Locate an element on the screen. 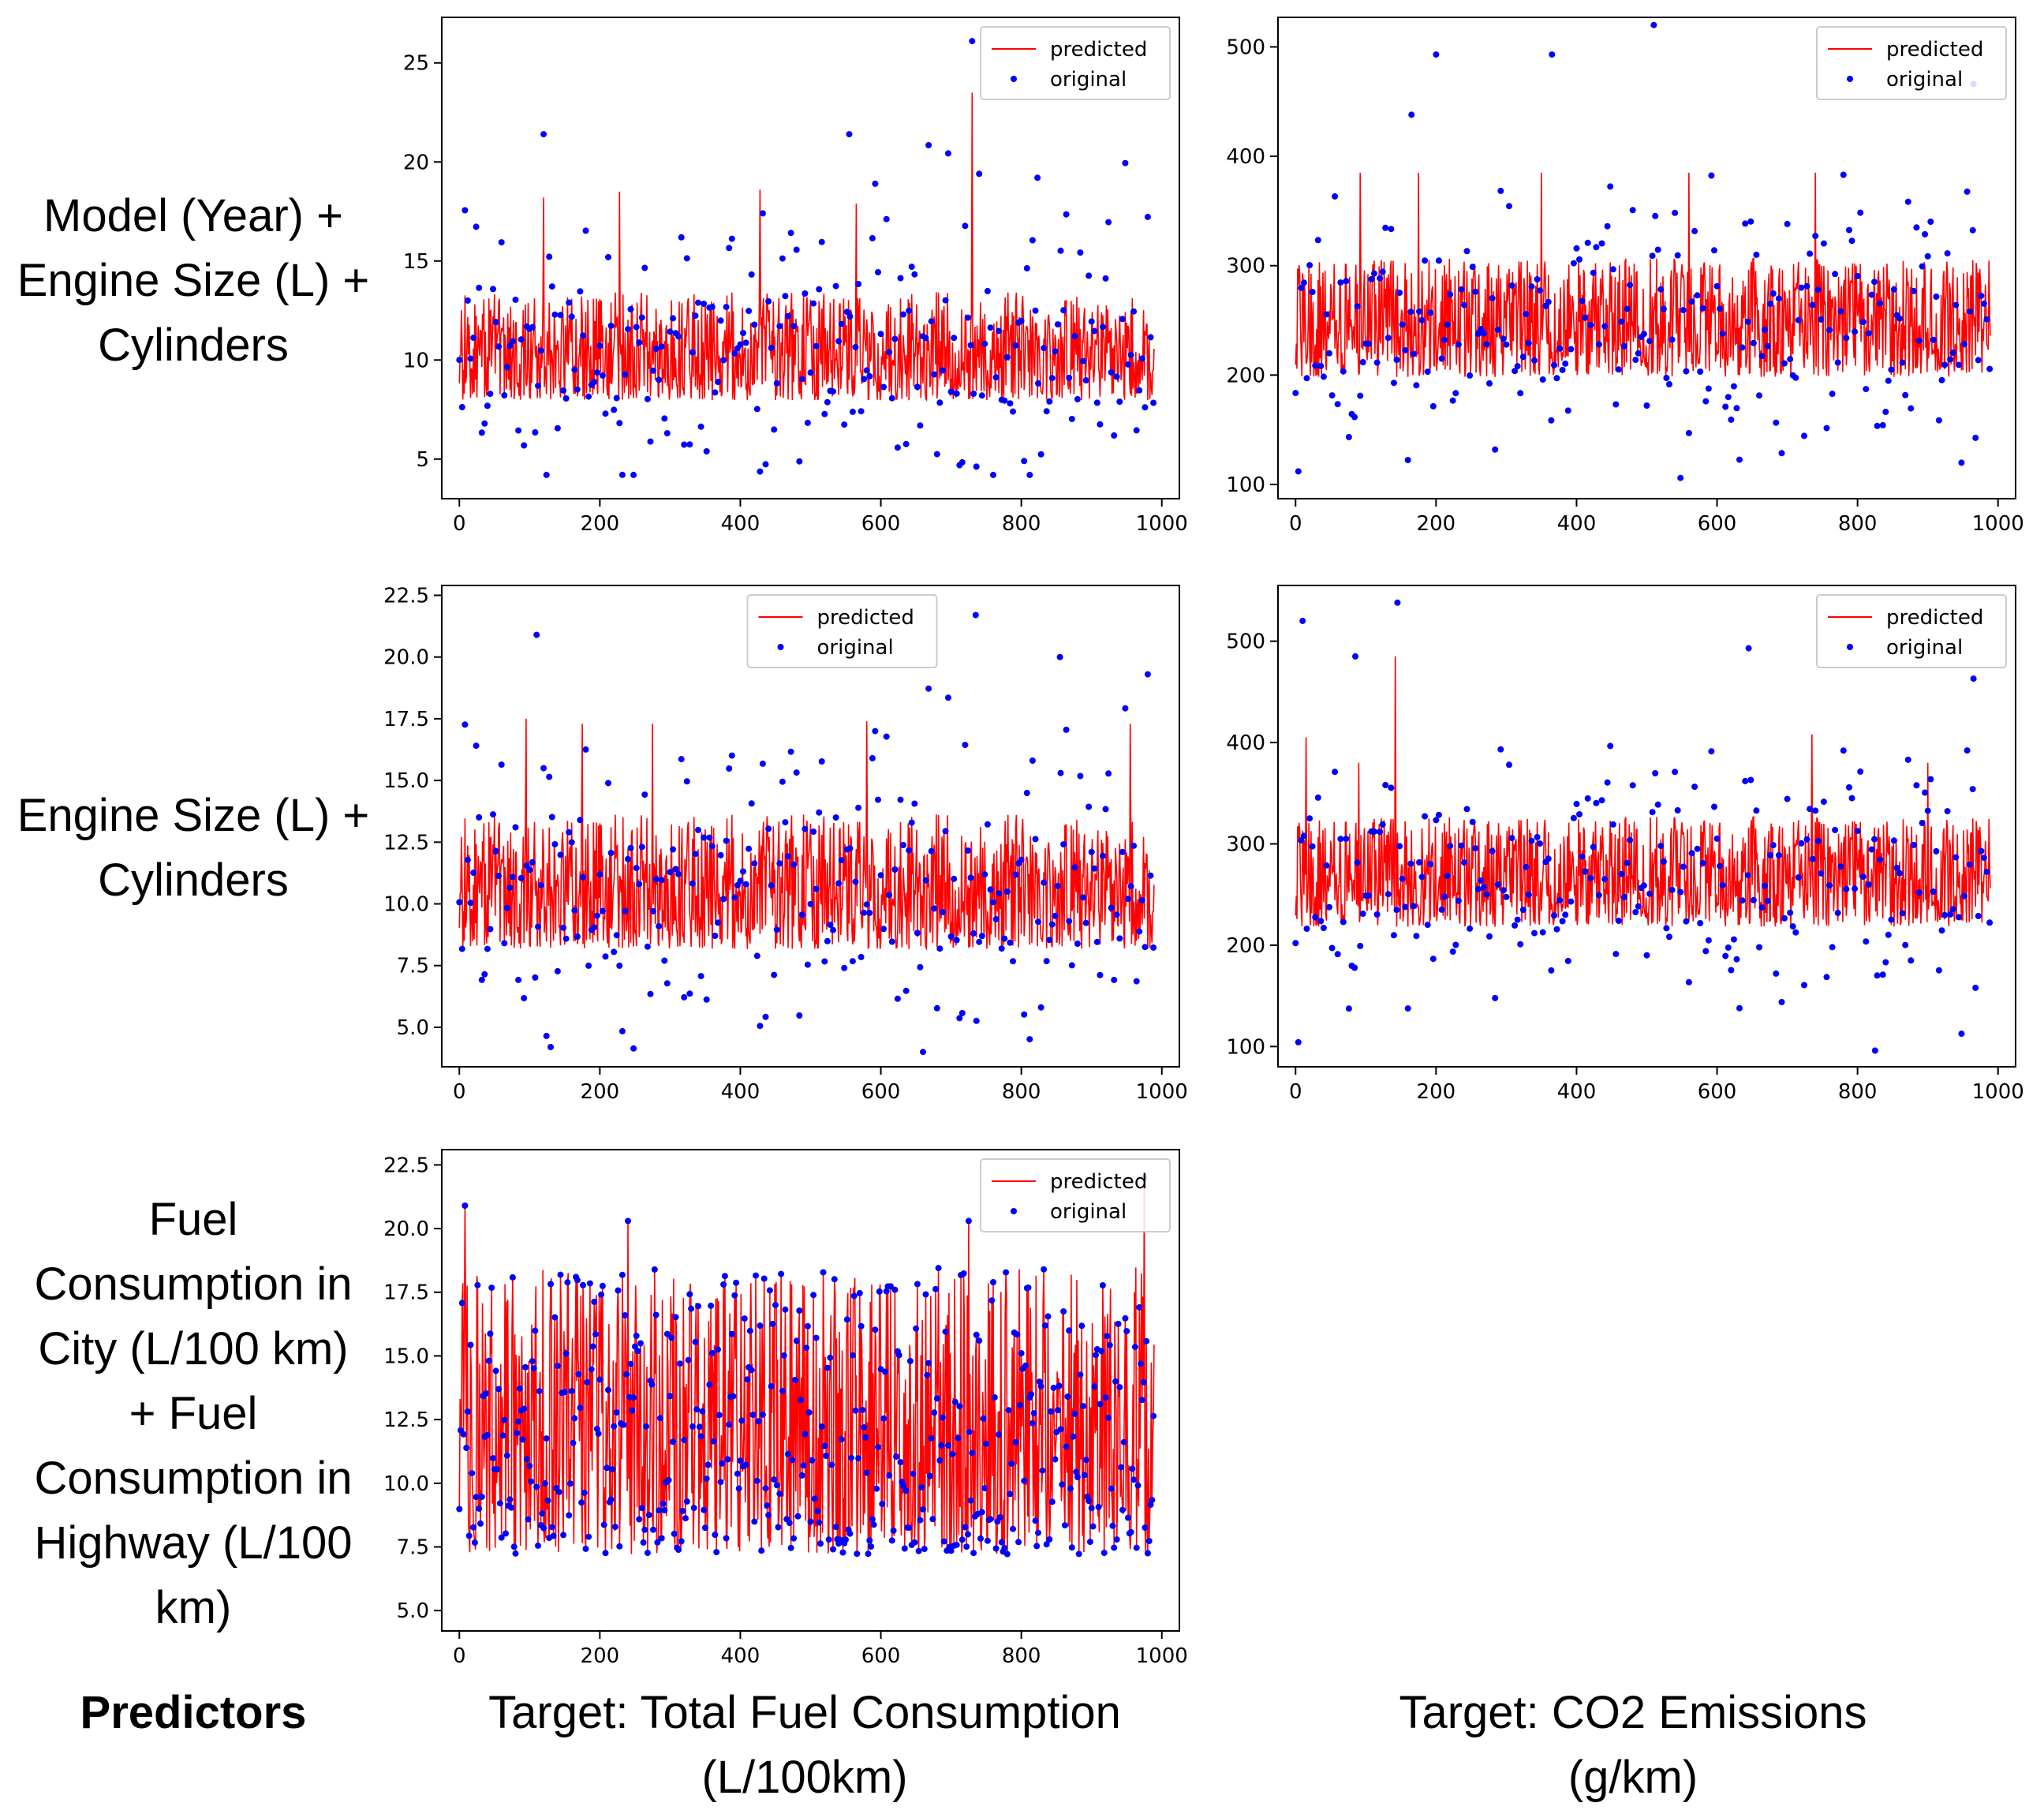 The height and width of the screenshot is (1814, 2044). y-tick-label: 400 is located at coordinates (1245, 157).